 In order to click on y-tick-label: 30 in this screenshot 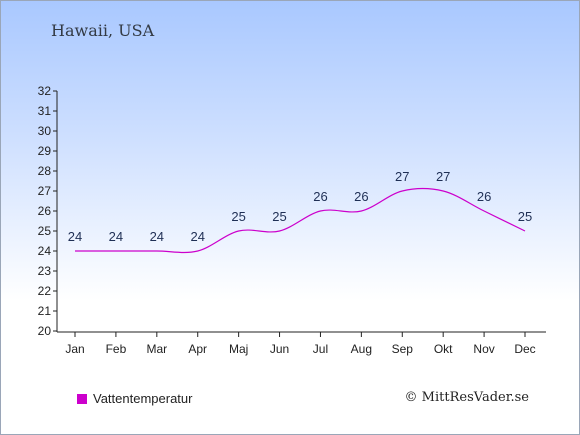, I will do `click(45, 131)`.